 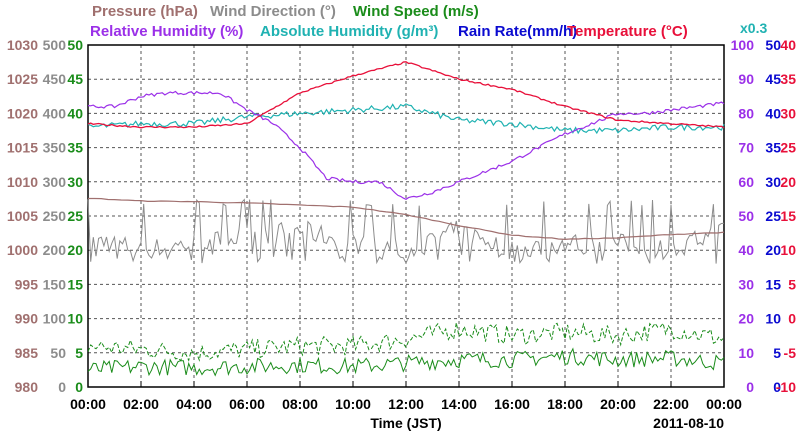 I want to click on temperature-tick-label: -10, so click(x=786, y=387).